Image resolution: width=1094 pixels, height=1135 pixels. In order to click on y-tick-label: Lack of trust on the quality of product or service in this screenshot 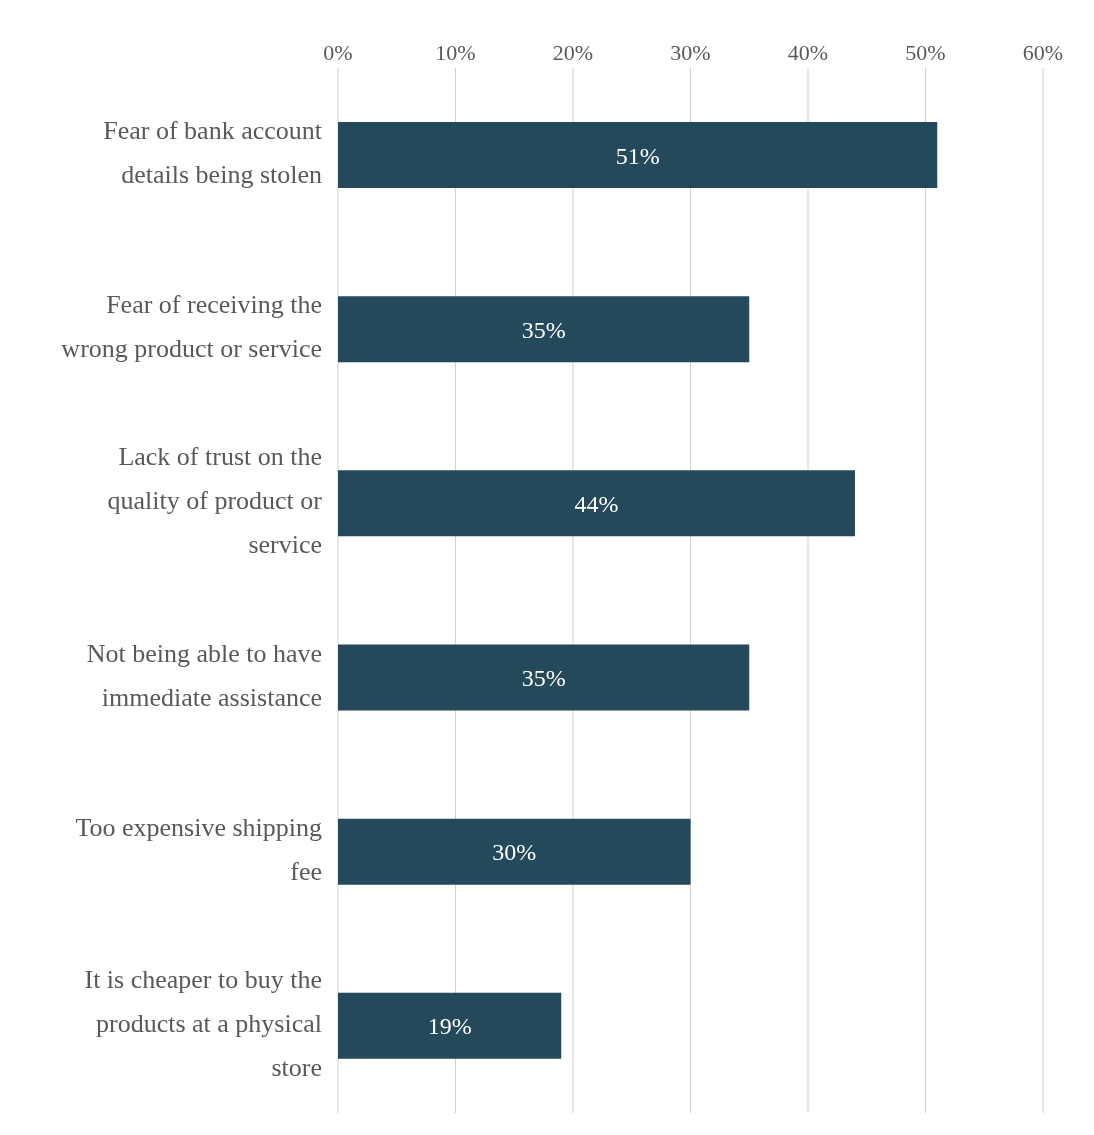, I will do `click(215, 501)`.